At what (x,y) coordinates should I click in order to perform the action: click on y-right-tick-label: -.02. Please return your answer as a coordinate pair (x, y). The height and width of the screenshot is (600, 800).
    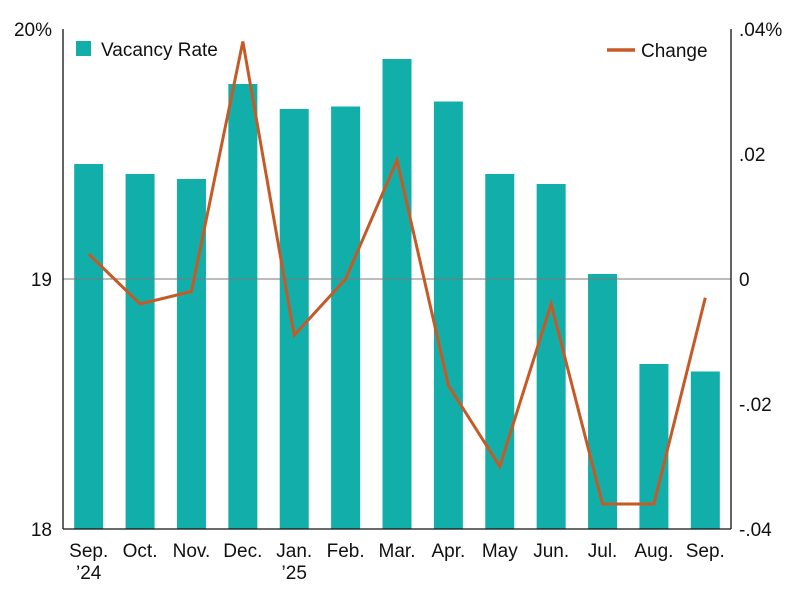
    Looking at the image, I should click on (755, 405).